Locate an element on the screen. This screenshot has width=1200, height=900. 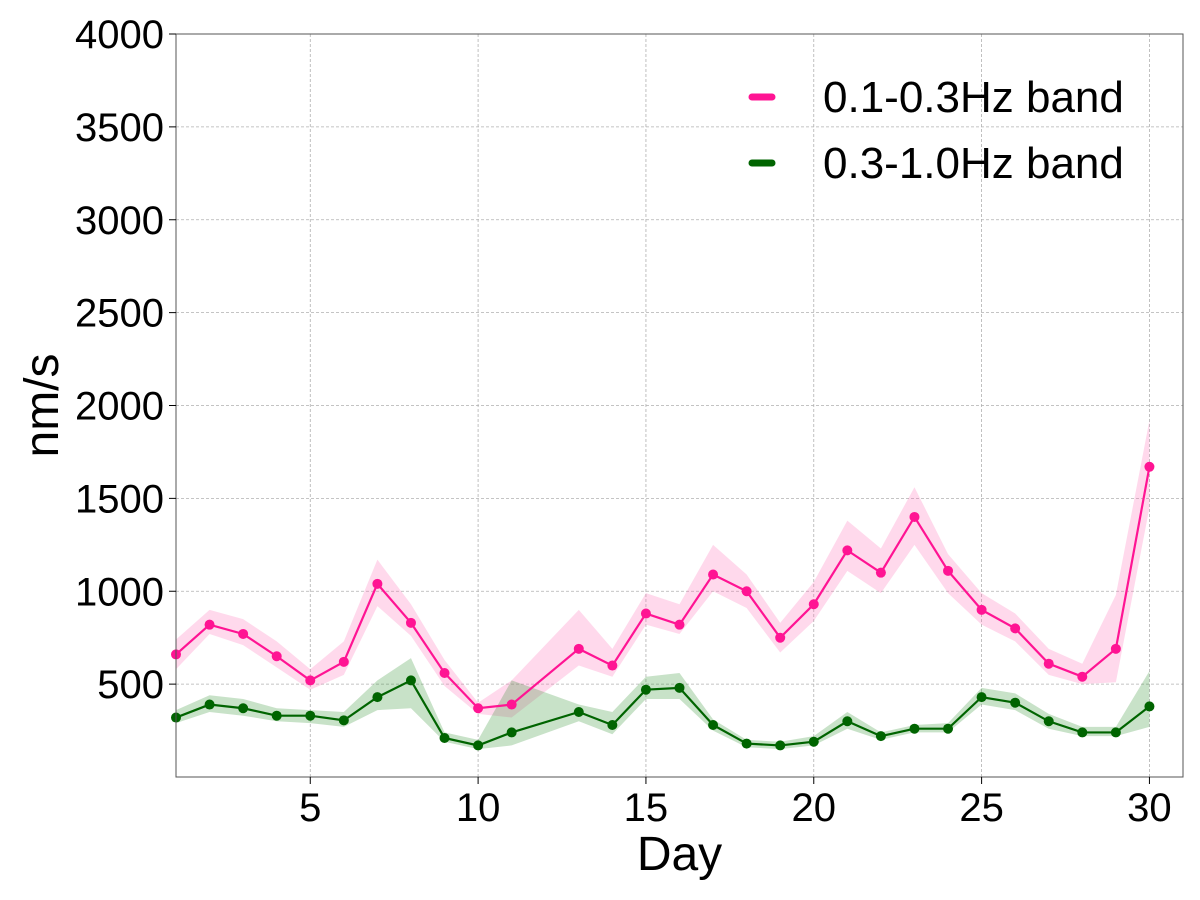
x-tick-label: 15 is located at coordinates (646, 808).